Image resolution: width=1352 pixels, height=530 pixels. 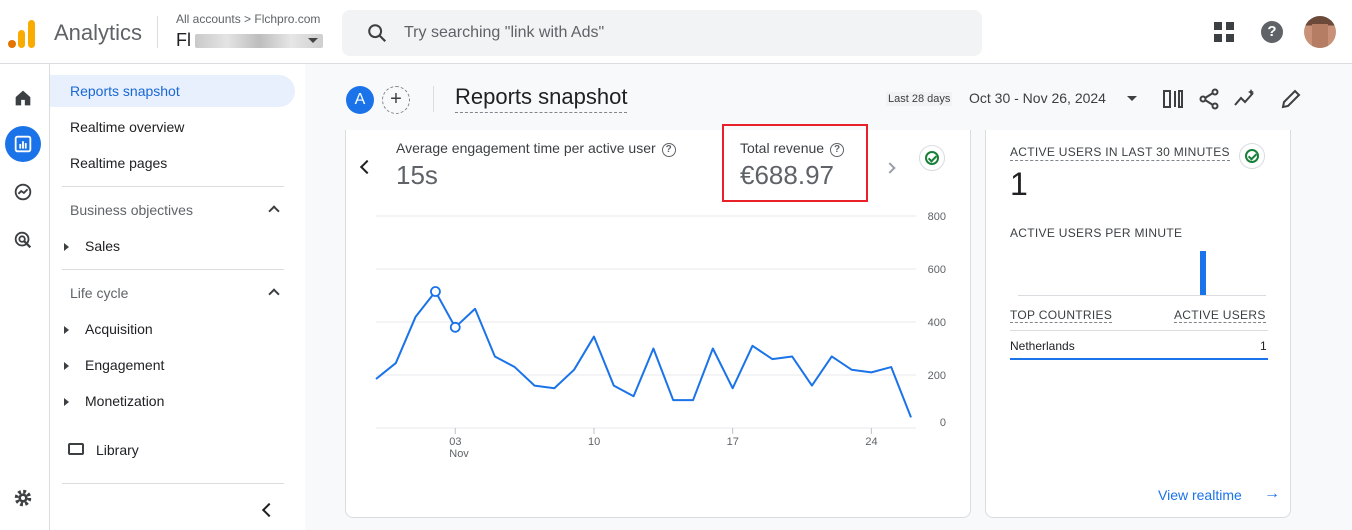 I want to click on engagement-label: Average engagement time per active user, so click(x=526, y=148).